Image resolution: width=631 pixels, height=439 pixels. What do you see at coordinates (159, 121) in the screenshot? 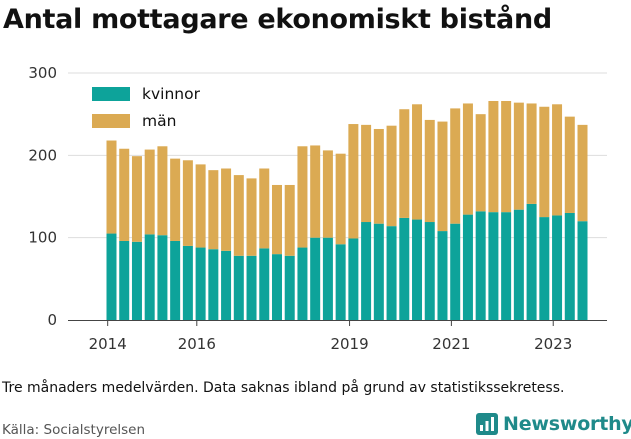
I see `legend-label-man: män` at bounding box center [159, 121].